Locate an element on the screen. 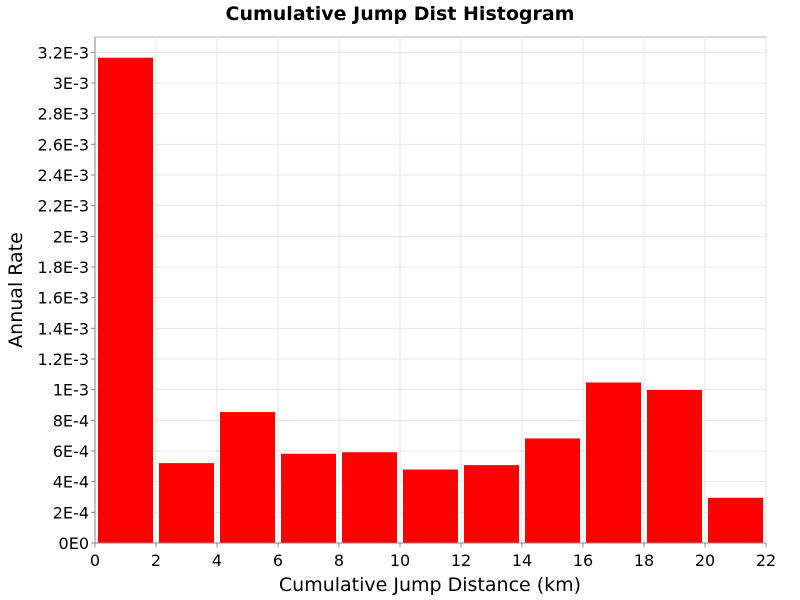 The image size is (800, 600). y-tick-label: 3.2E-3 is located at coordinates (63, 52).